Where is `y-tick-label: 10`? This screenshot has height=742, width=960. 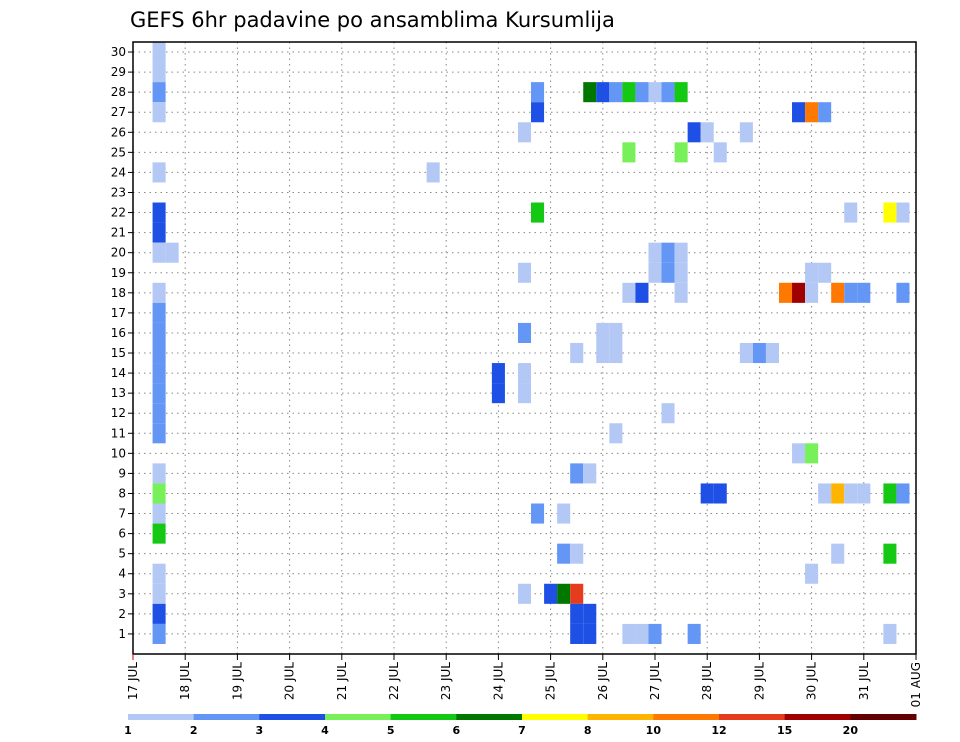
y-tick-label: 10 is located at coordinates (118, 453).